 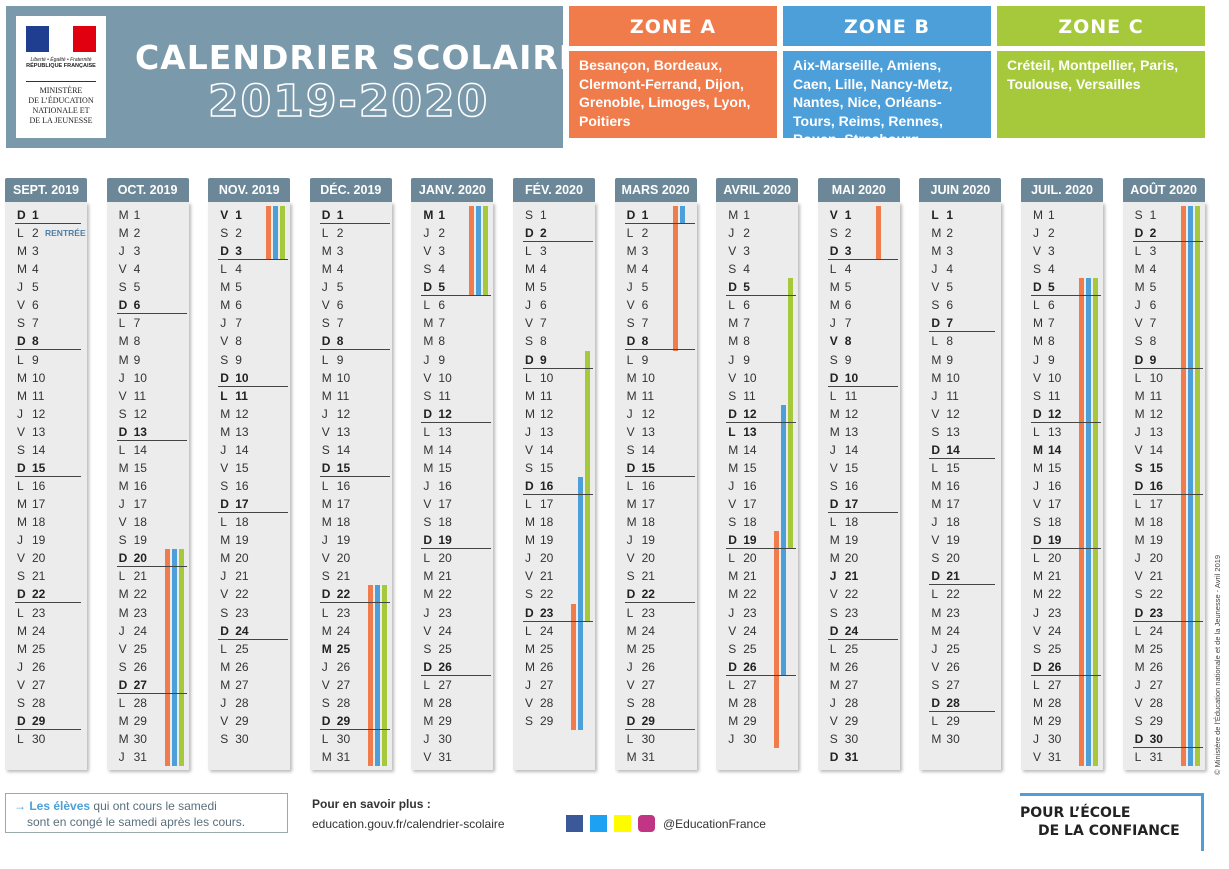 What do you see at coordinates (140, 594) in the screenshot?
I see `day-number: 22` at bounding box center [140, 594].